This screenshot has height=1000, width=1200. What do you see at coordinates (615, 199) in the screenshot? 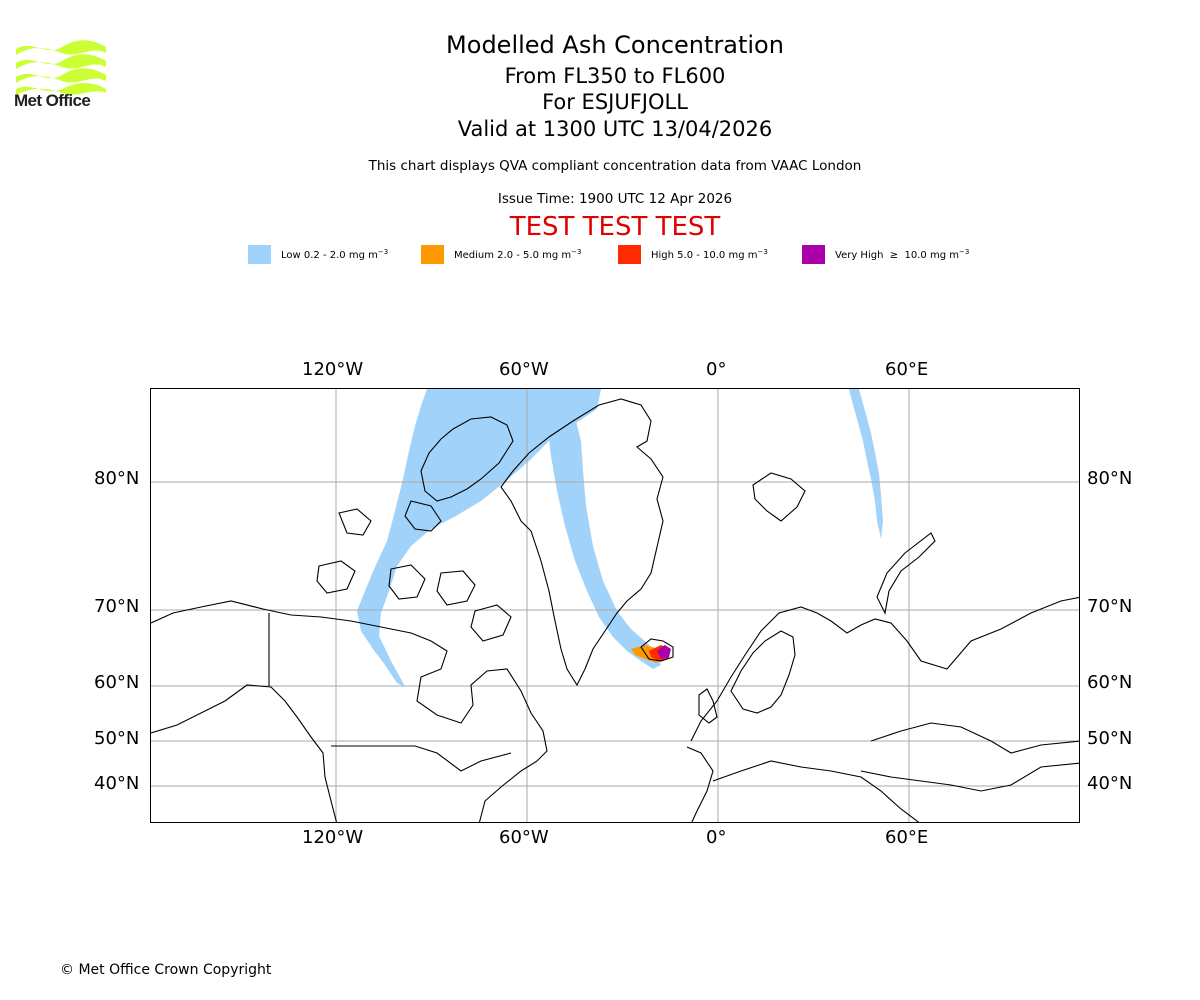
I see `issue-time: Issue Time: 1900 UTC 12 Apr 2026` at bounding box center [615, 199].